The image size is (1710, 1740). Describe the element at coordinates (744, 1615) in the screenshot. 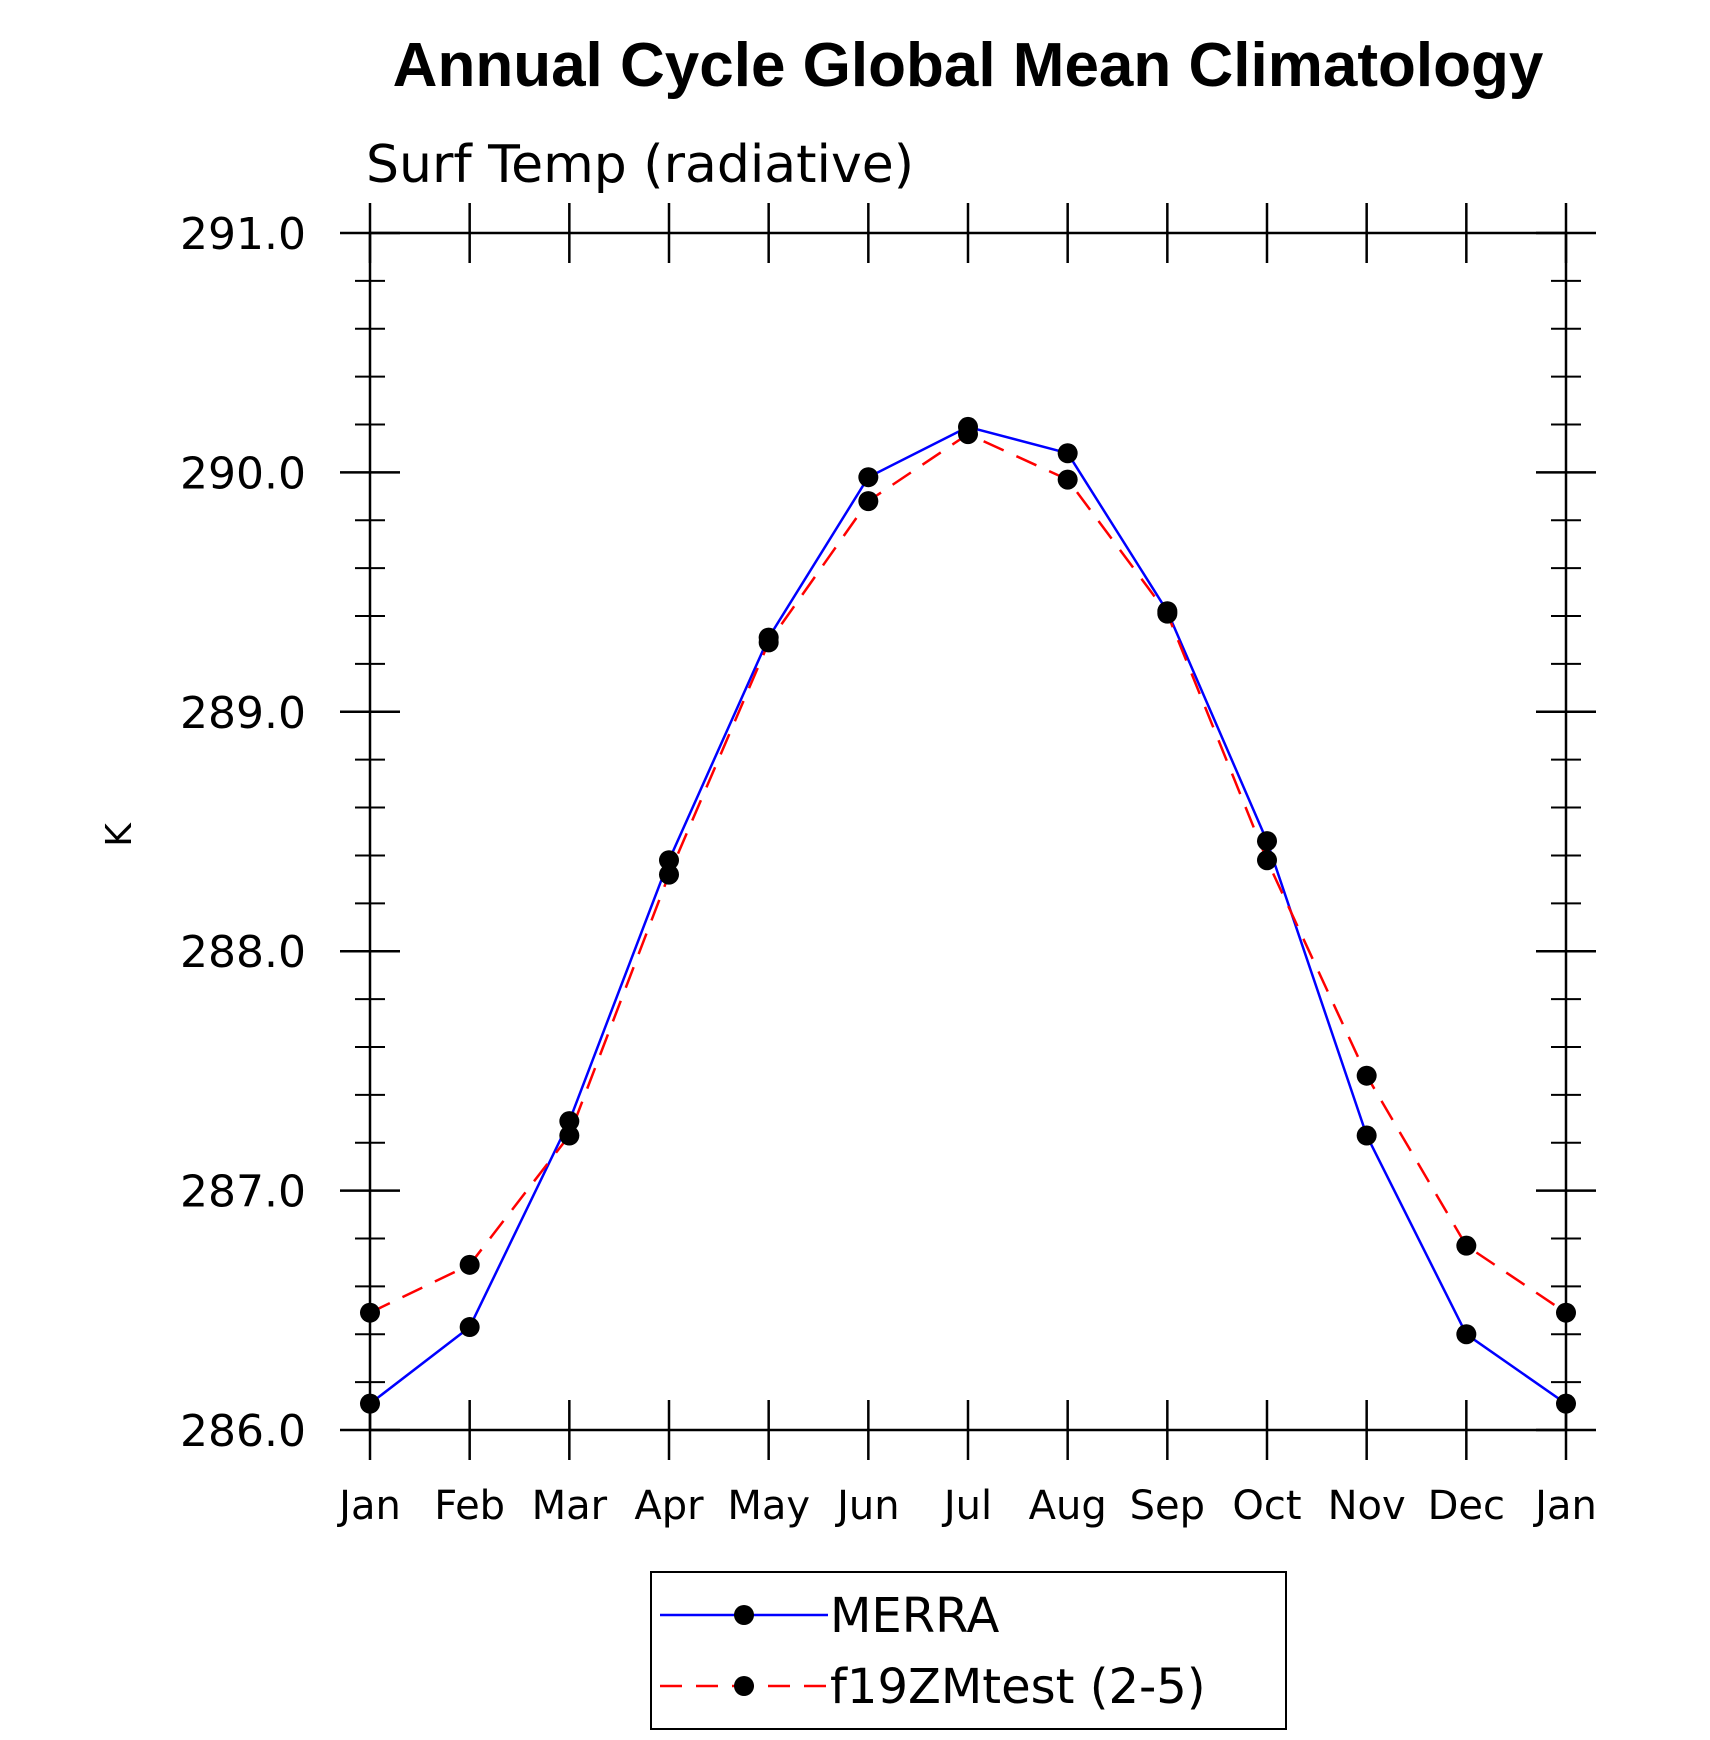

I see `legend-marker-merra` at that location.